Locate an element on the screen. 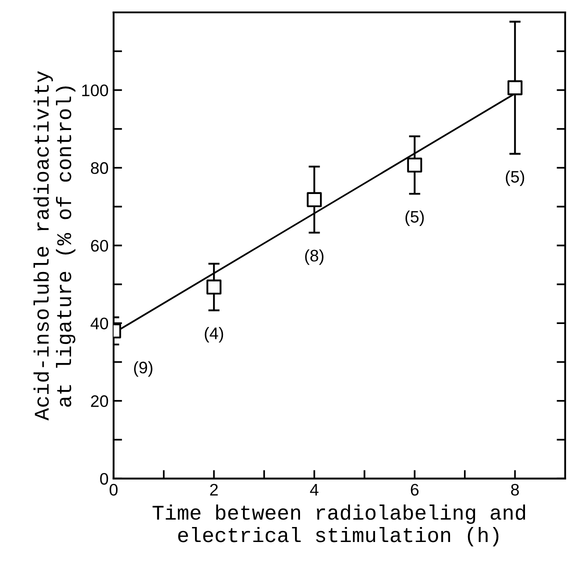  annotation: (8) is located at coordinates (314, 257).